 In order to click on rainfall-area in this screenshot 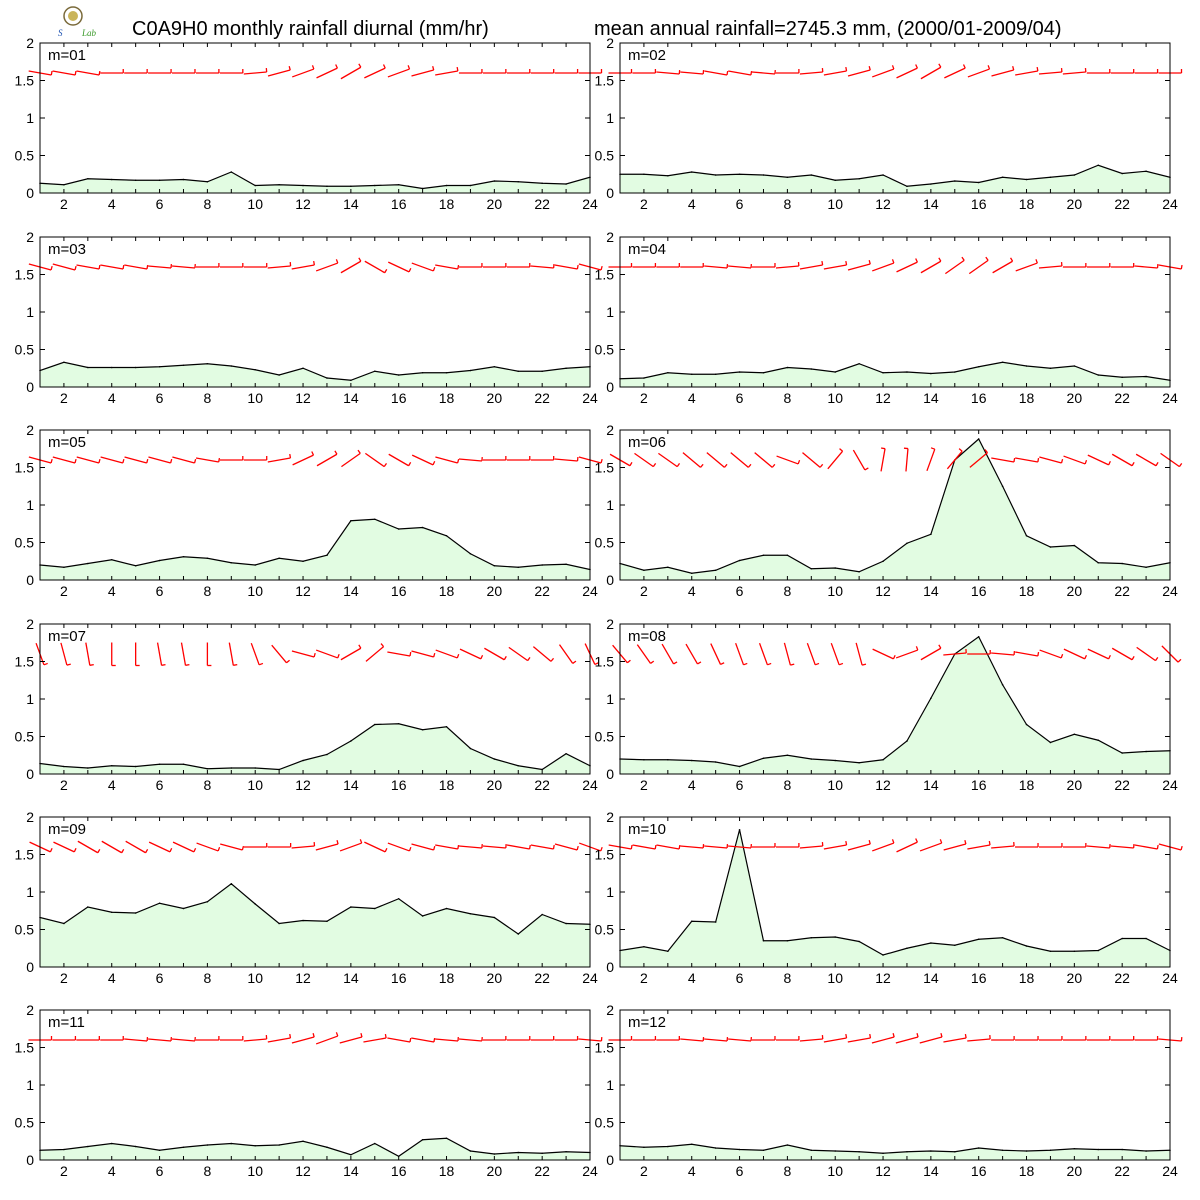, I will do `click(895, 374)`.